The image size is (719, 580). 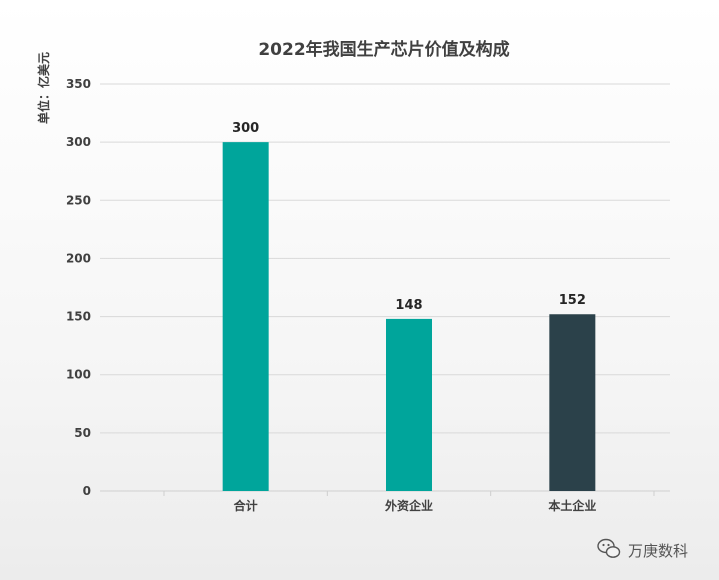 I want to click on category-label: 本土企业, so click(x=572, y=505).